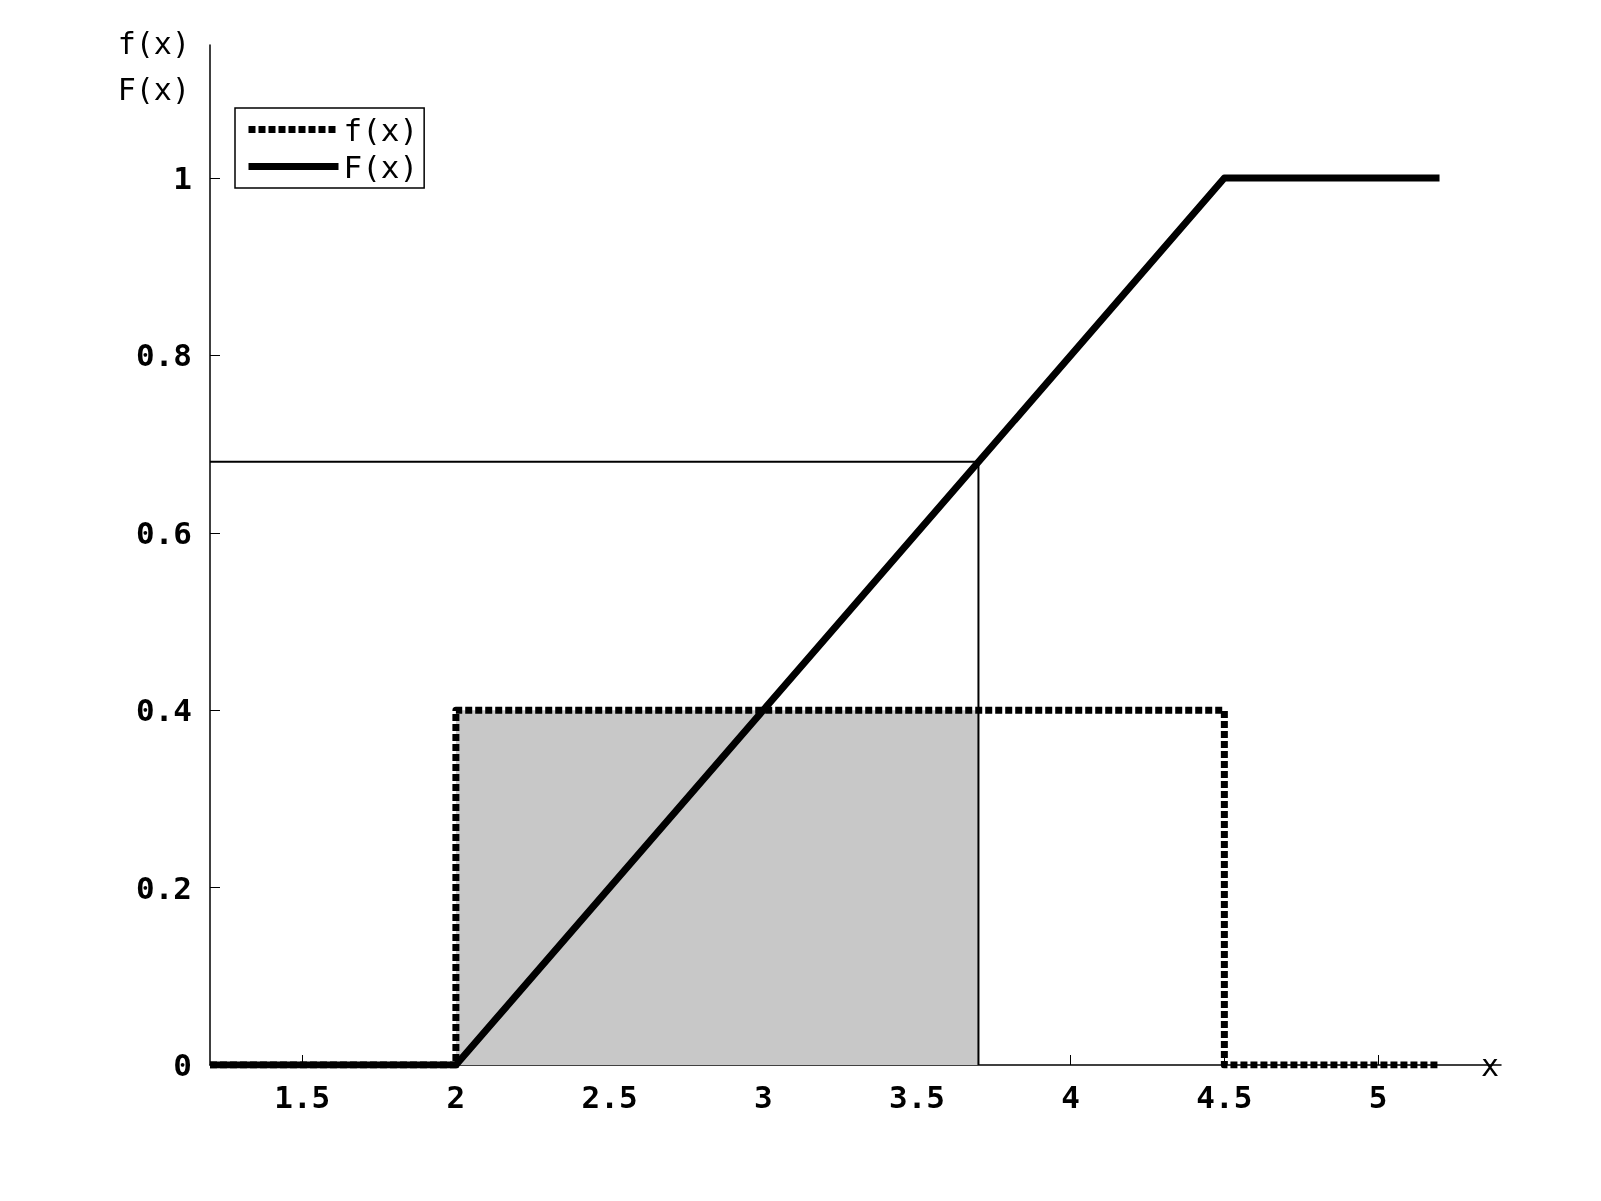 The image size is (1601, 1201). What do you see at coordinates (164, 532) in the screenshot?
I see `y-tick-label: 0.6` at bounding box center [164, 532].